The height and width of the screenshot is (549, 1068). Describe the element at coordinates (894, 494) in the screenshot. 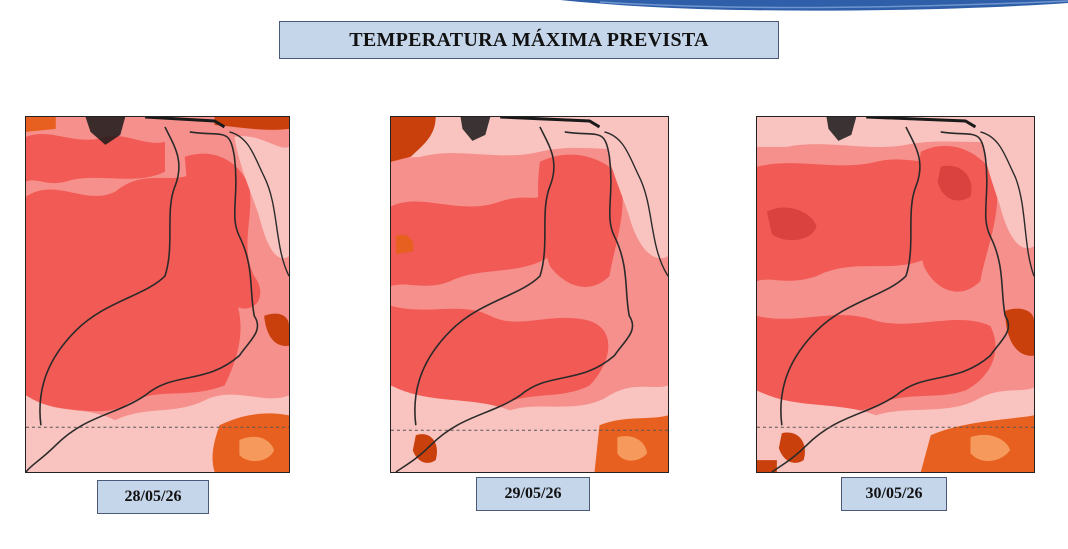

I see `map-date-label-3: 30/05/26` at that location.